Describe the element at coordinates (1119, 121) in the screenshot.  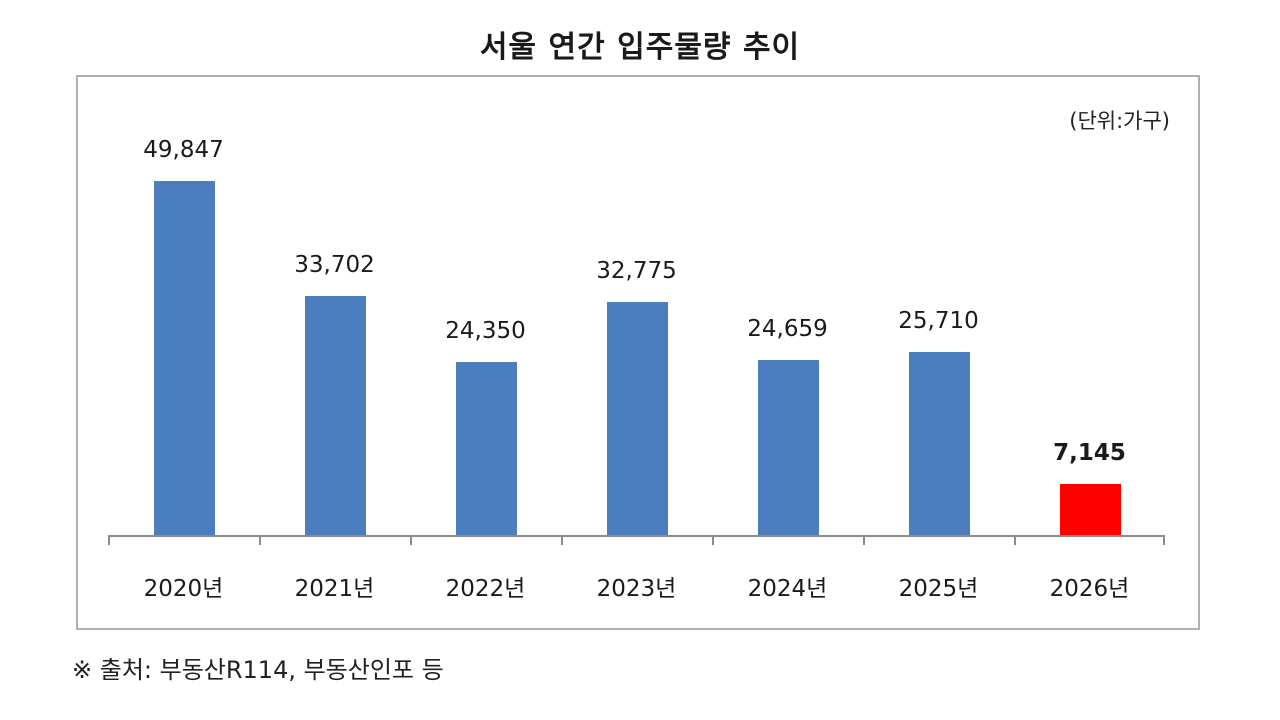
I see `unit-label: (단위:가구)` at that location.